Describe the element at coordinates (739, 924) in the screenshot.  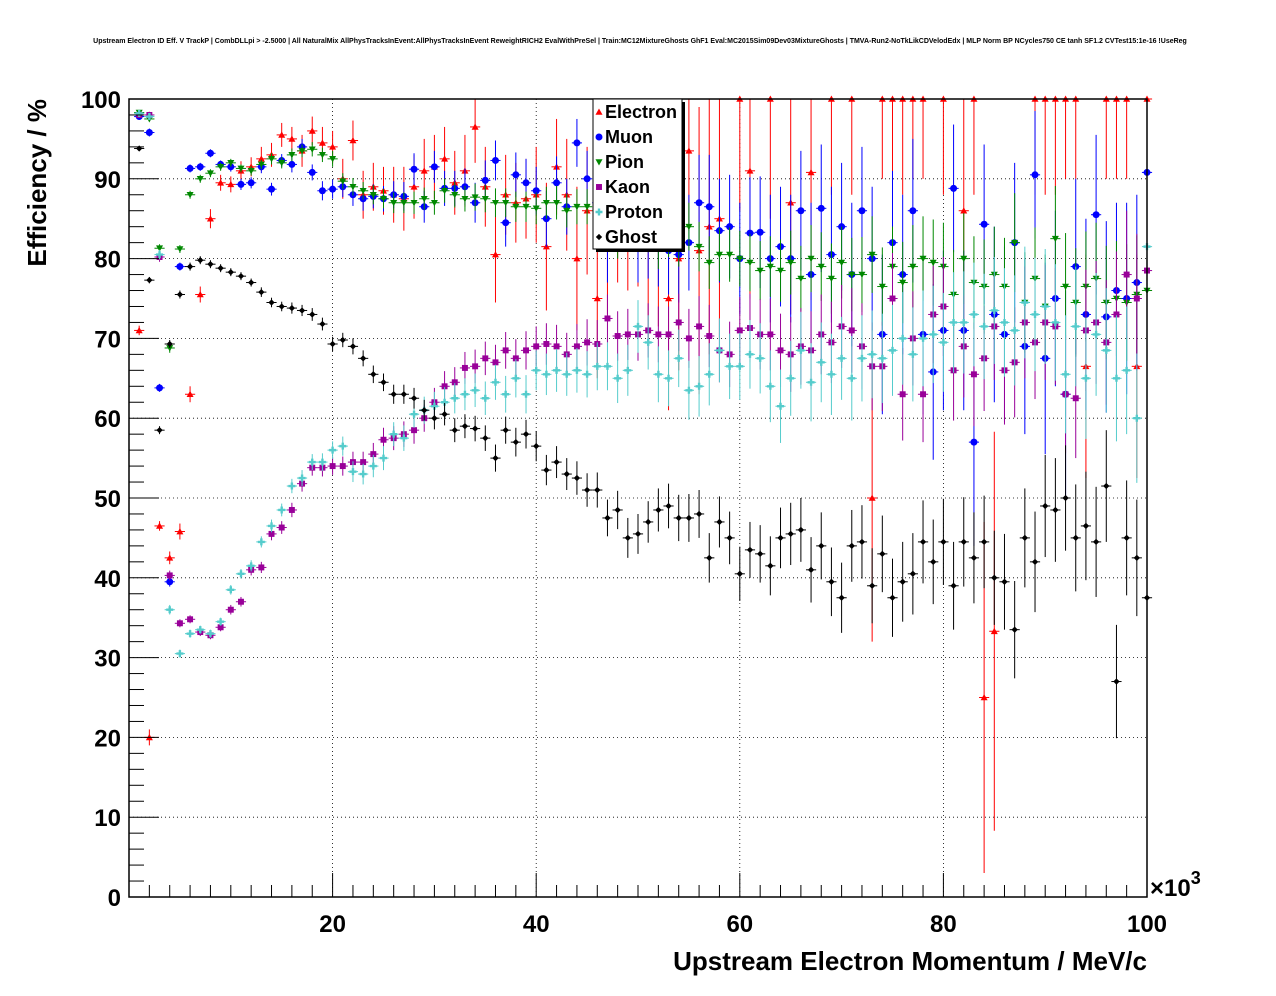
I see `x-tick-label: 60` at that location.